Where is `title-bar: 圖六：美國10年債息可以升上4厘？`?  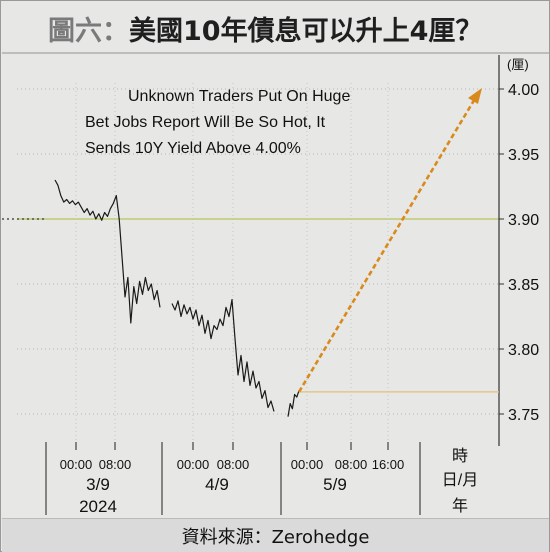 title-bar: 圖六：美國10年債息可以升上4厘？ is located at coordinates (275, 28).